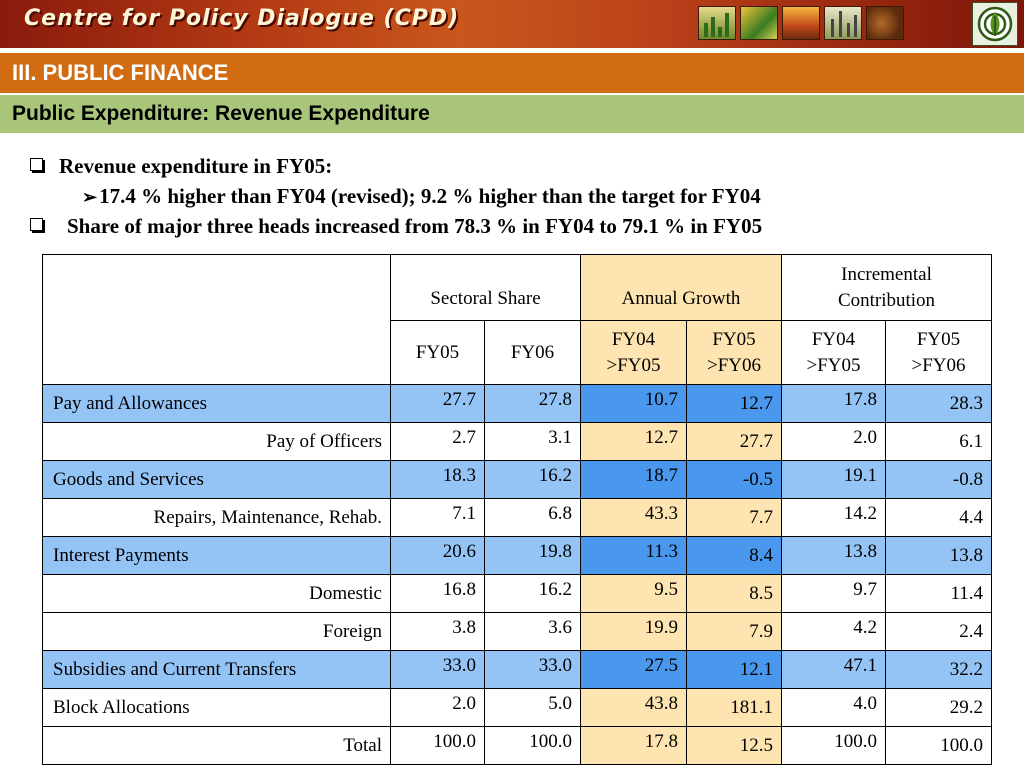  Describe the element at coordinates (734, 593) in the screenshot. I see `table-cell: 8.5` at that location.